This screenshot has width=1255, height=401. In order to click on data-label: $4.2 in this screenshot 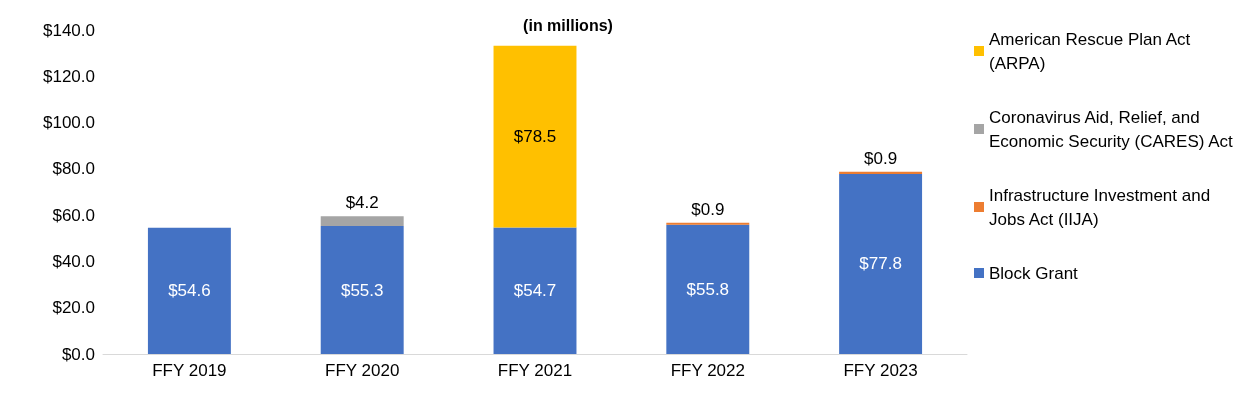, I will do `click(362, 203)`.